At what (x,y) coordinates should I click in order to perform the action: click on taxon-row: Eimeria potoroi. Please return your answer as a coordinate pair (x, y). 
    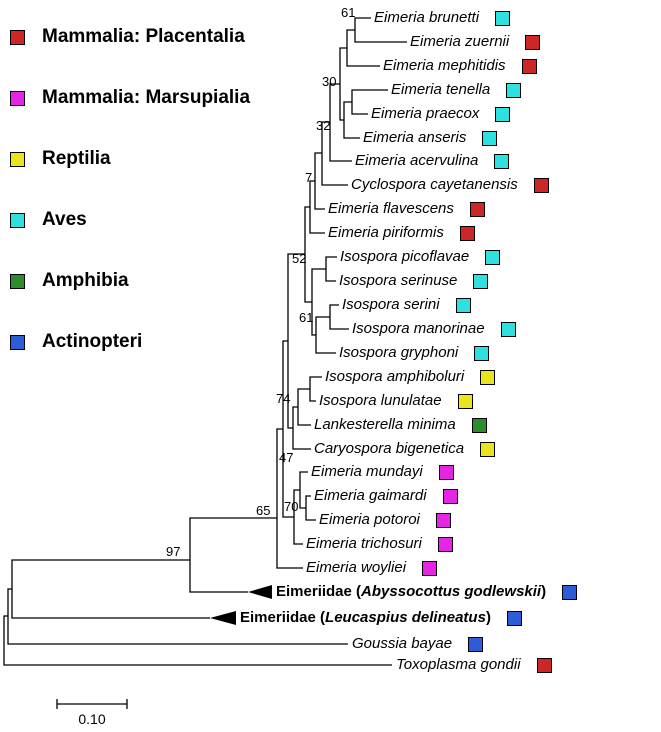
    Looking at the image, I should click on (385, 520).